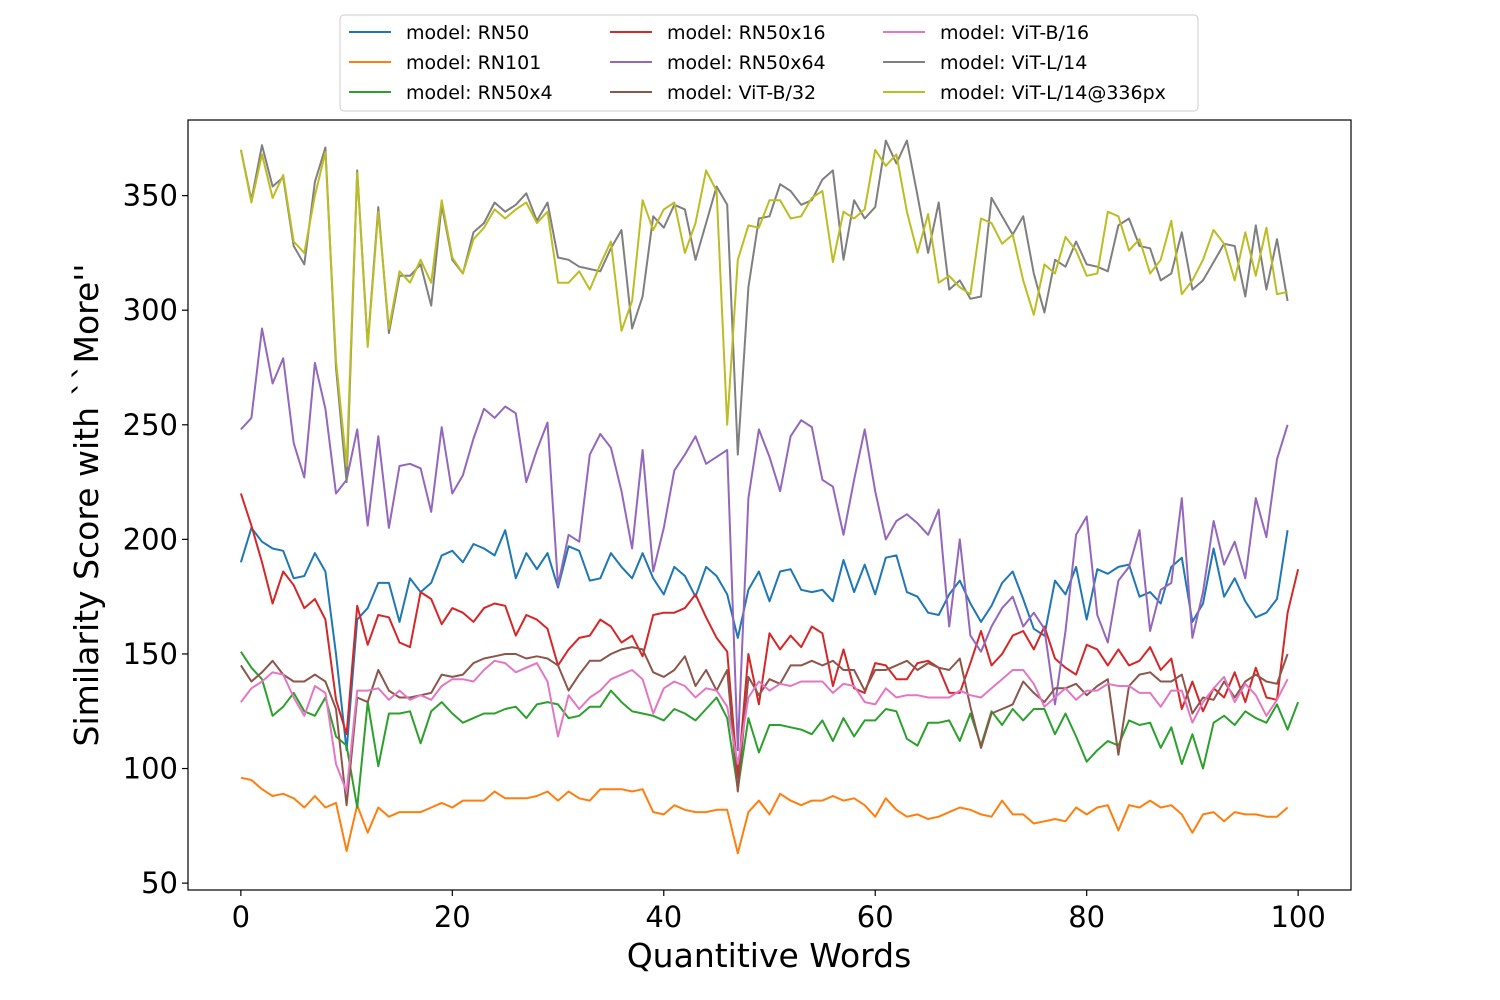 This screenshot has width=1500, height=1000. What do you see at coordinates (663, 917) in the screenshot?
I see `x-tick-label: 40` at bounding box center [663, 917].